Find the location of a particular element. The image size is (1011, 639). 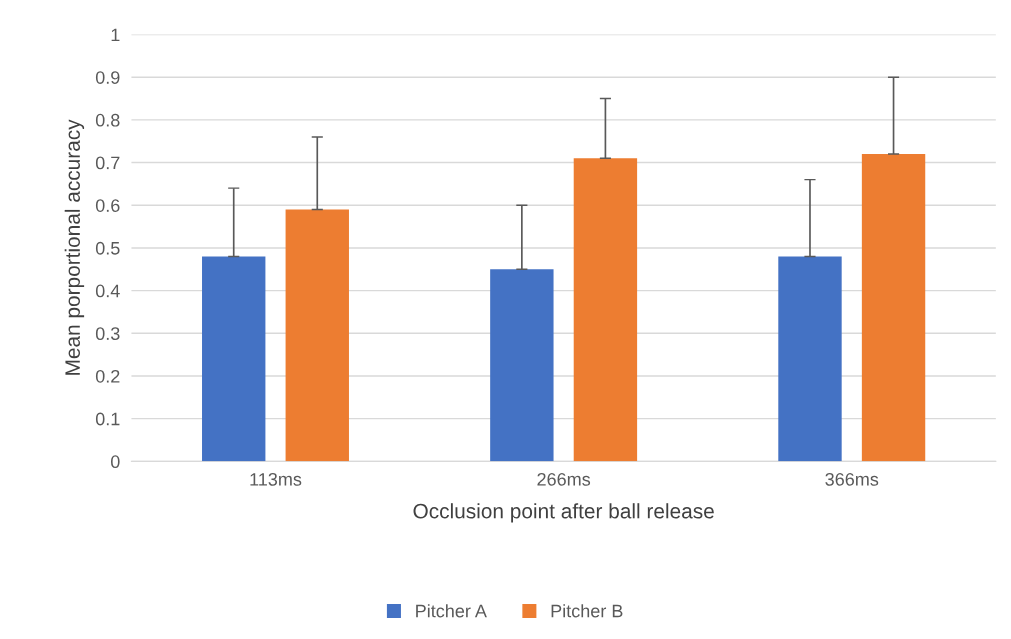

x-tick-label: 366ms is located at coordinates (852, 479).